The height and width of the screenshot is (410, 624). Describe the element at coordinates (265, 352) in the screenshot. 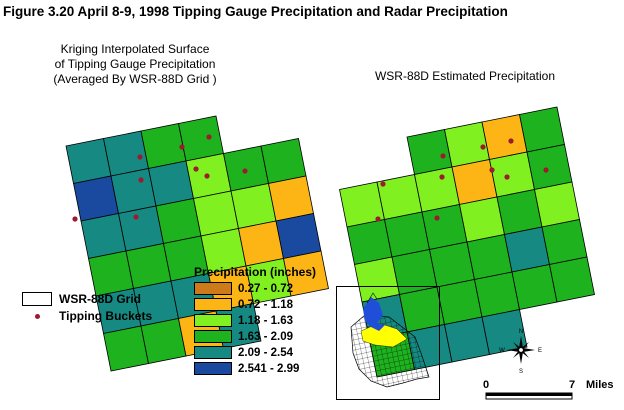

I see `legend-label: 2.09 - 2.54` at that location.